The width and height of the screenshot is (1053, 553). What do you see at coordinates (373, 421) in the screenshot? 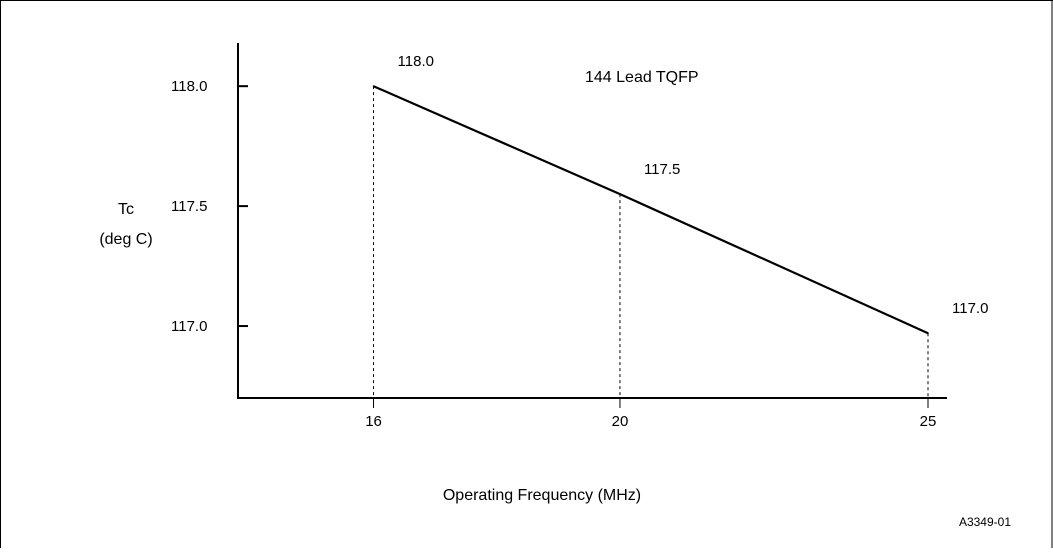
I see `x-tick-label: 16` at bounding box center [373, 421].